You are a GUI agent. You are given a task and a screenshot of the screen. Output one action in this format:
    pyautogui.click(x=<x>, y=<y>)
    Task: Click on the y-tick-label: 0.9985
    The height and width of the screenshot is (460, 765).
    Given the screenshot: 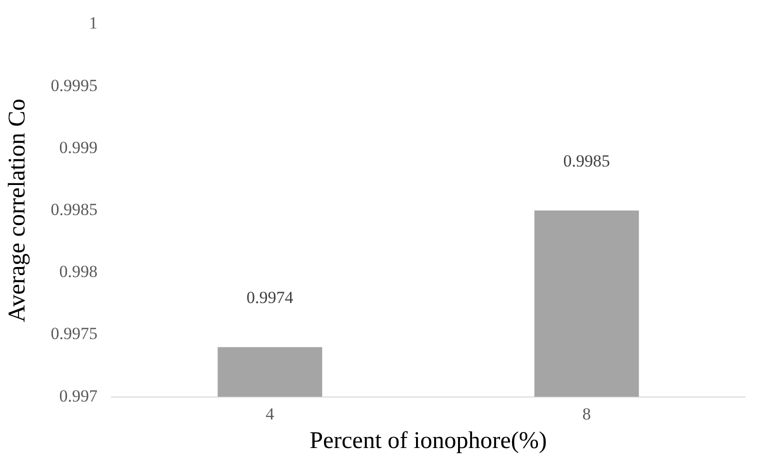 What is the action you would take?
    pyautogui.click(x=74, y=209)
    